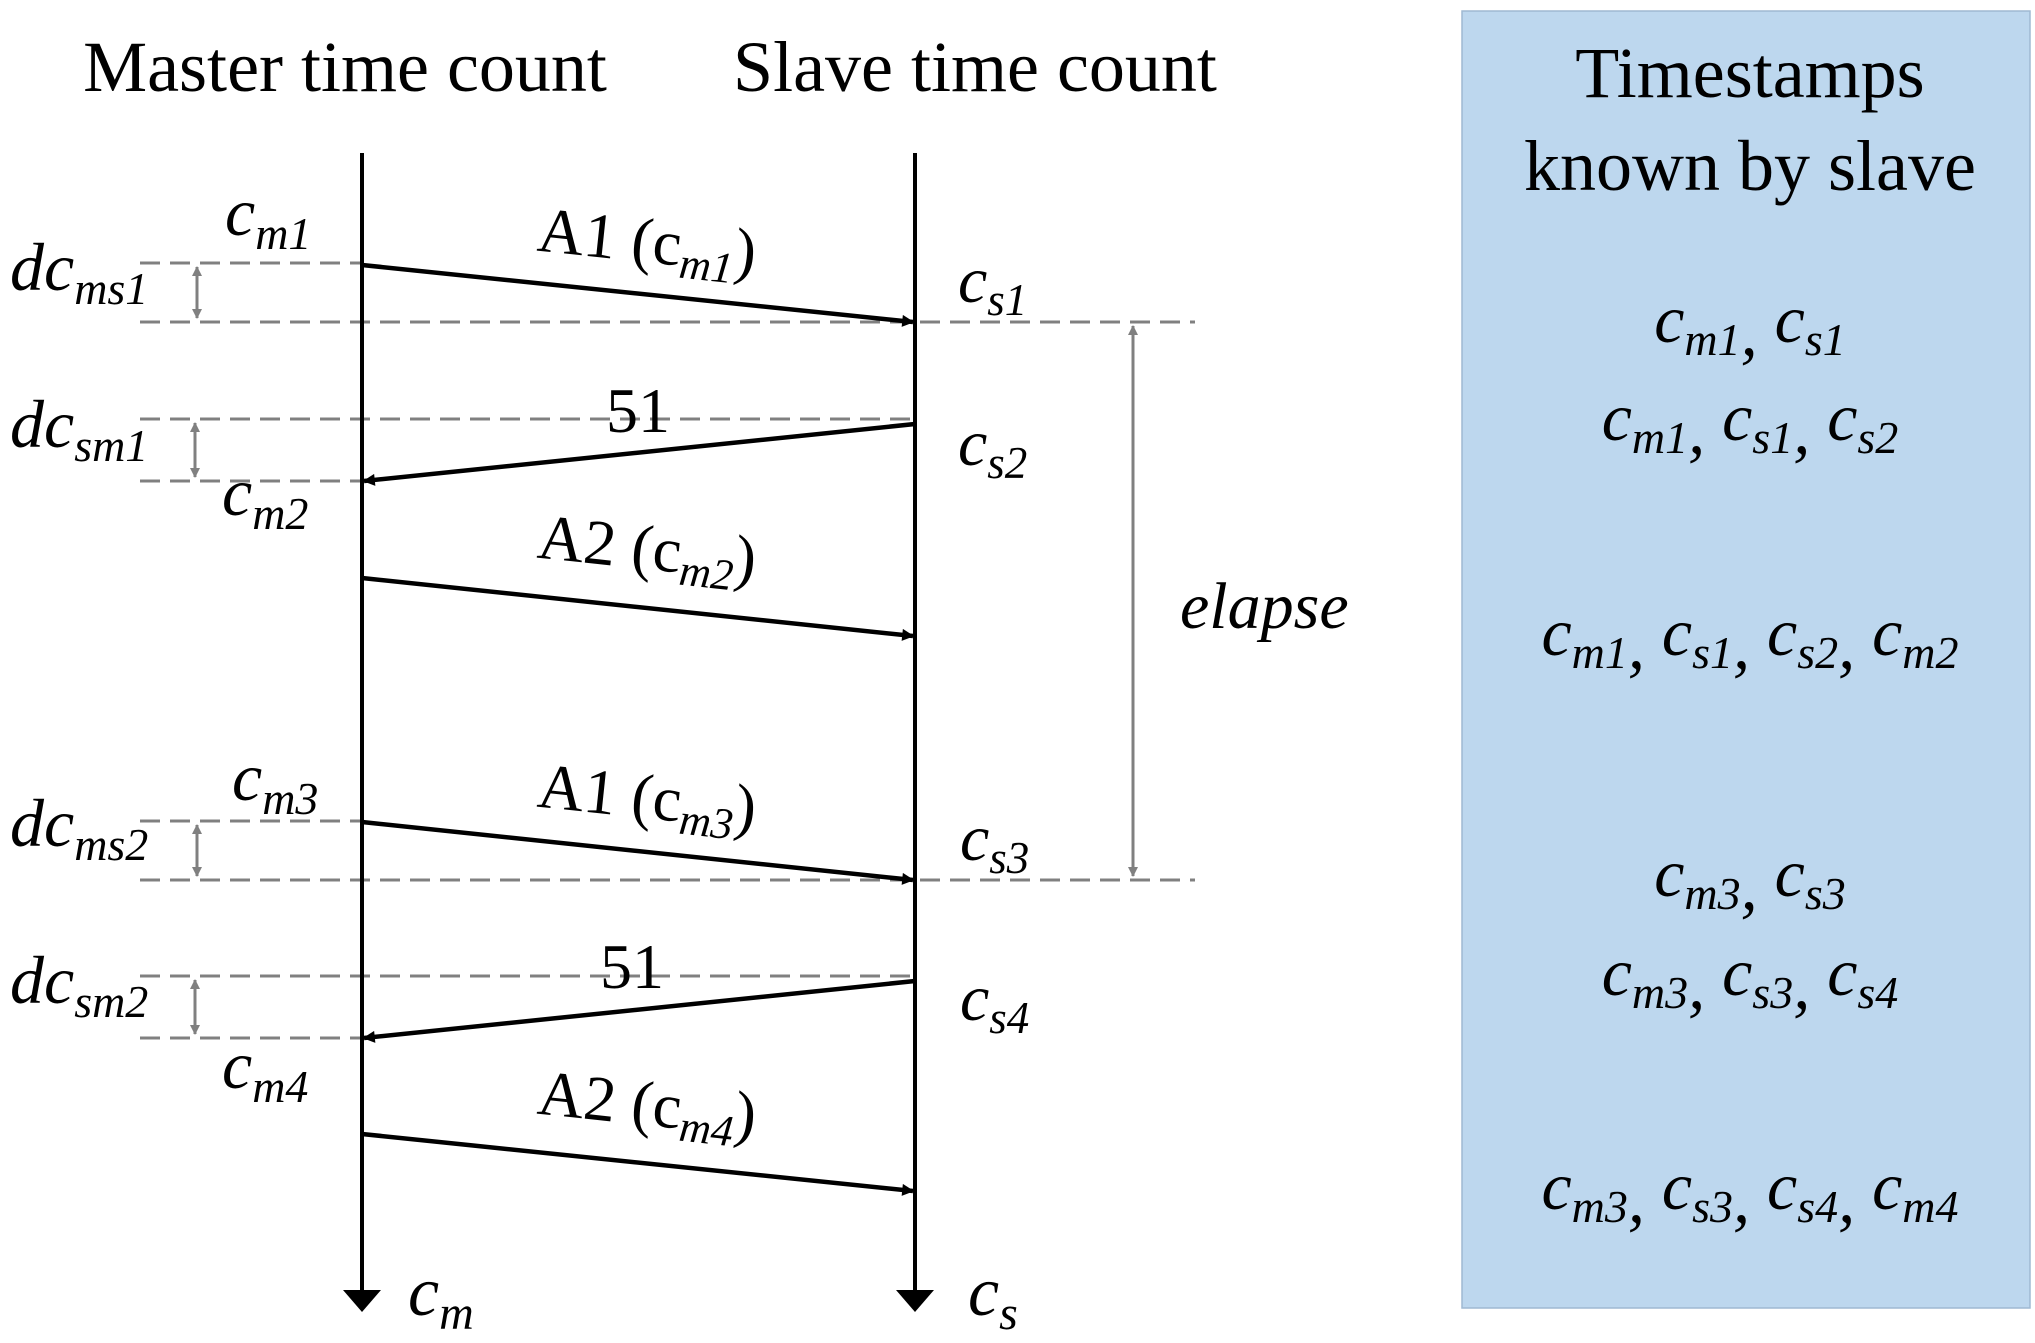  What do you see at coordinates (994, 842) in the screenshot?
I see `slave-timestamp-label: cs3` at bounding box center [994, 842].